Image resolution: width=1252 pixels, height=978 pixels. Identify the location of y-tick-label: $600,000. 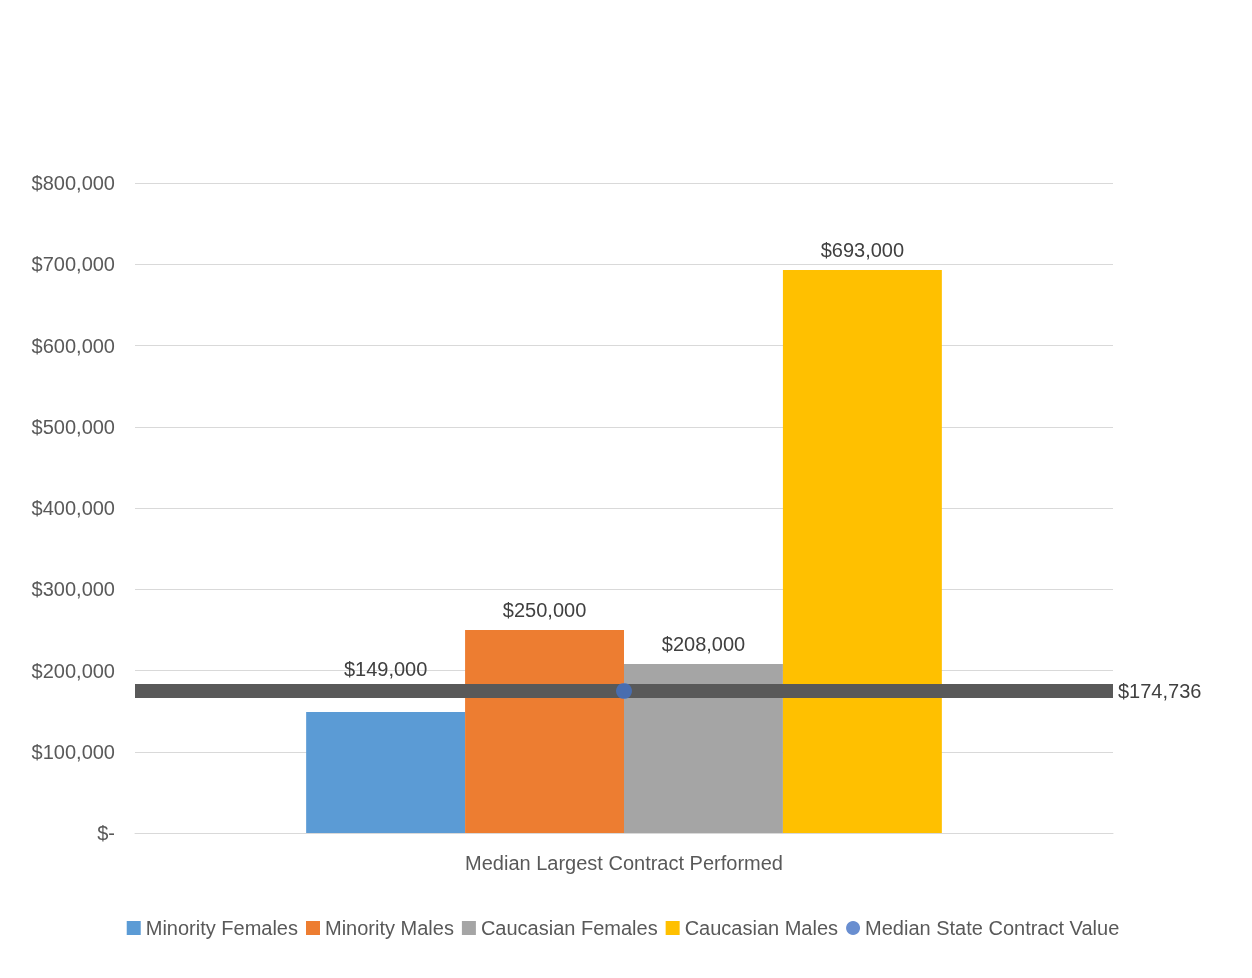
(73, 345).